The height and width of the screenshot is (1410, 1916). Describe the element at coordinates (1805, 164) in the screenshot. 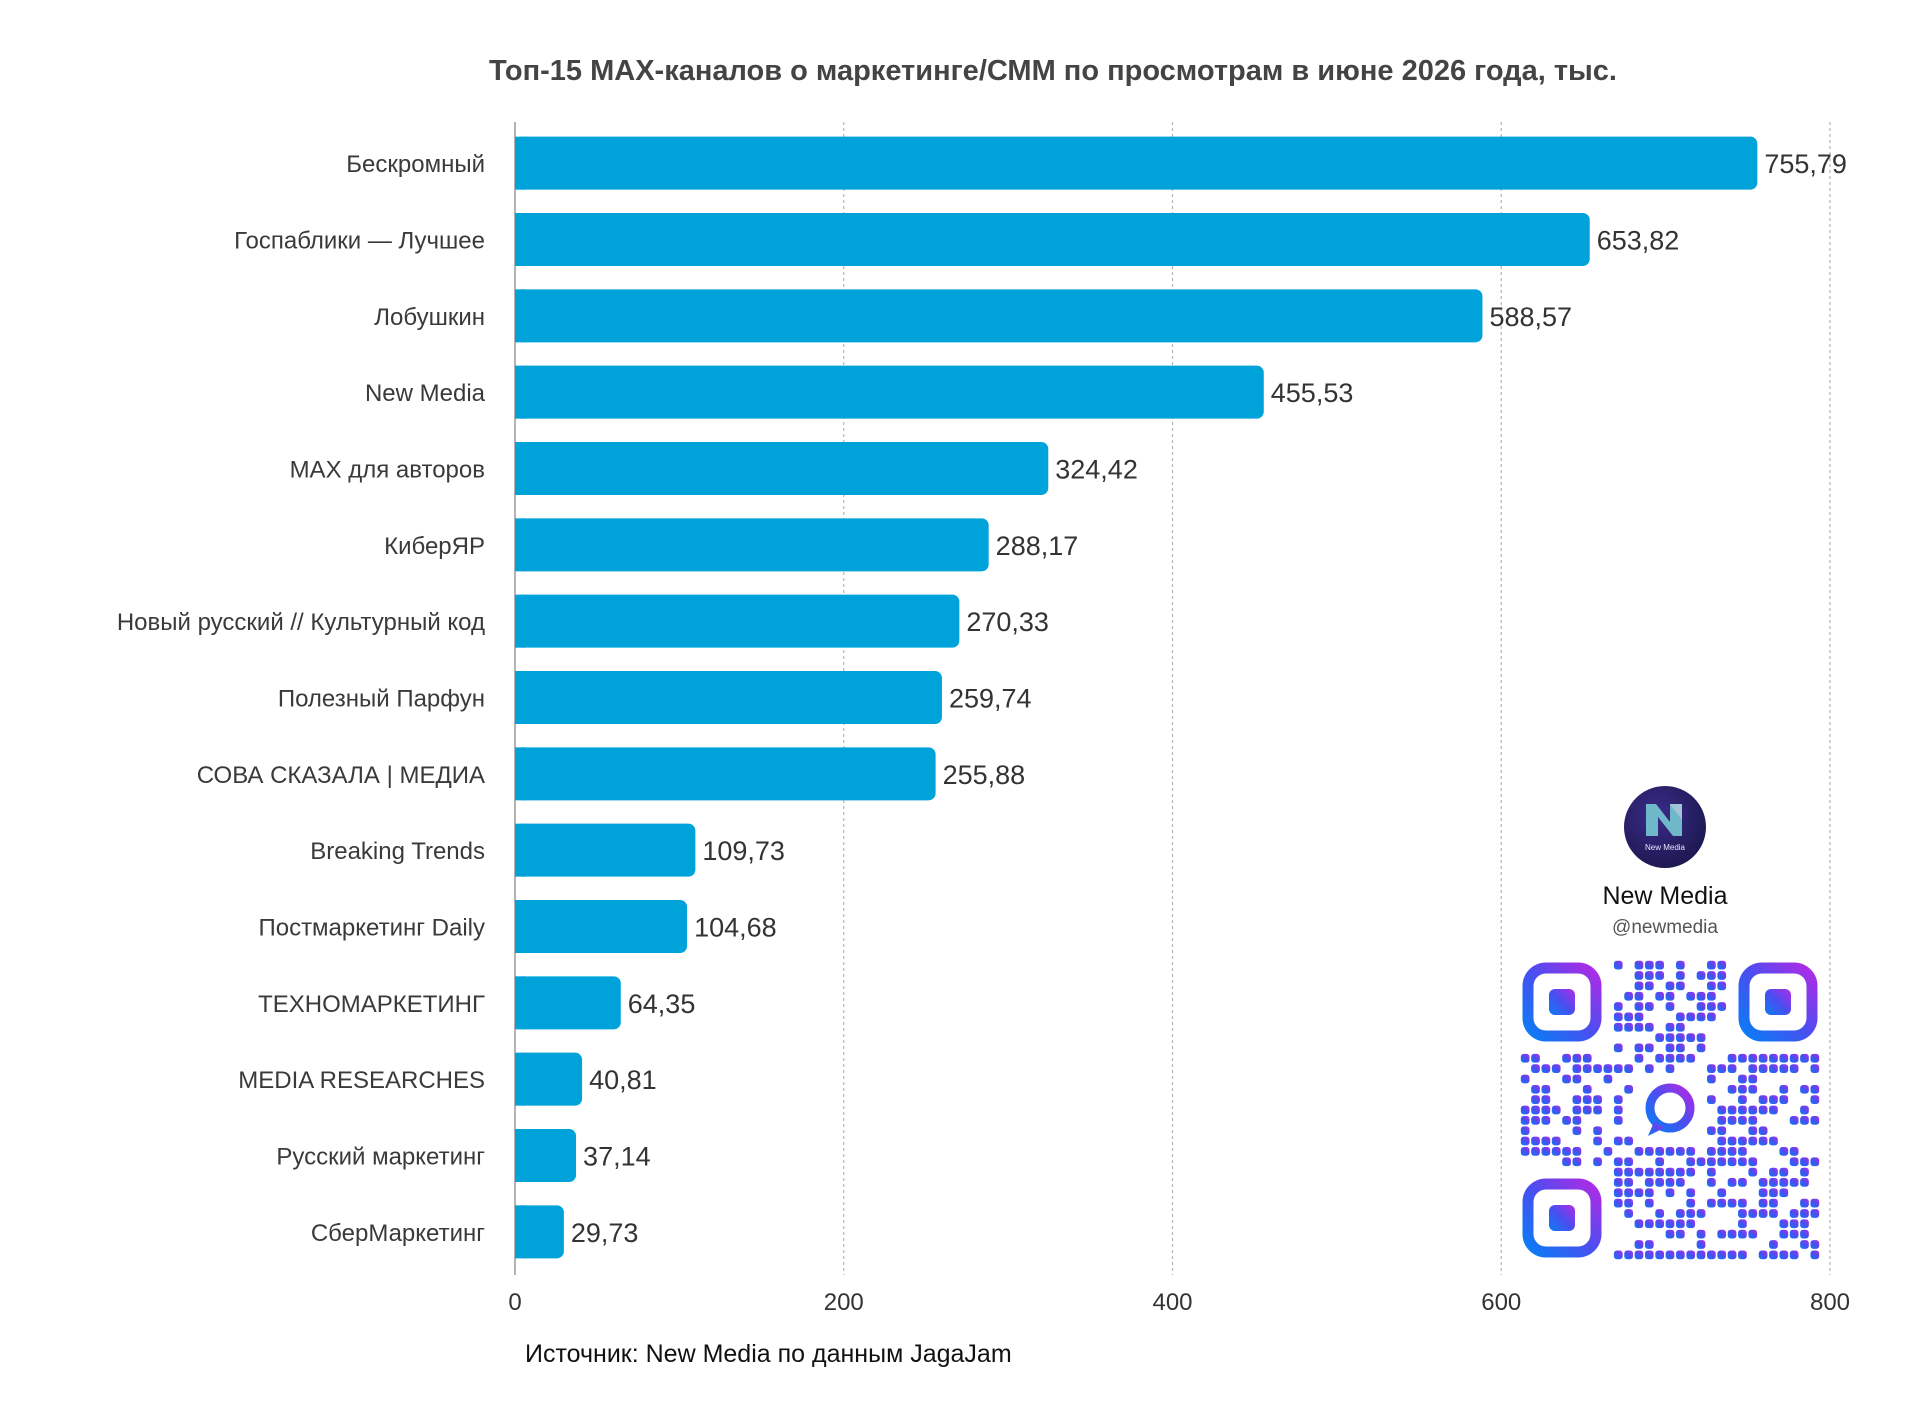

I see `value-label: 755,79` at that location.